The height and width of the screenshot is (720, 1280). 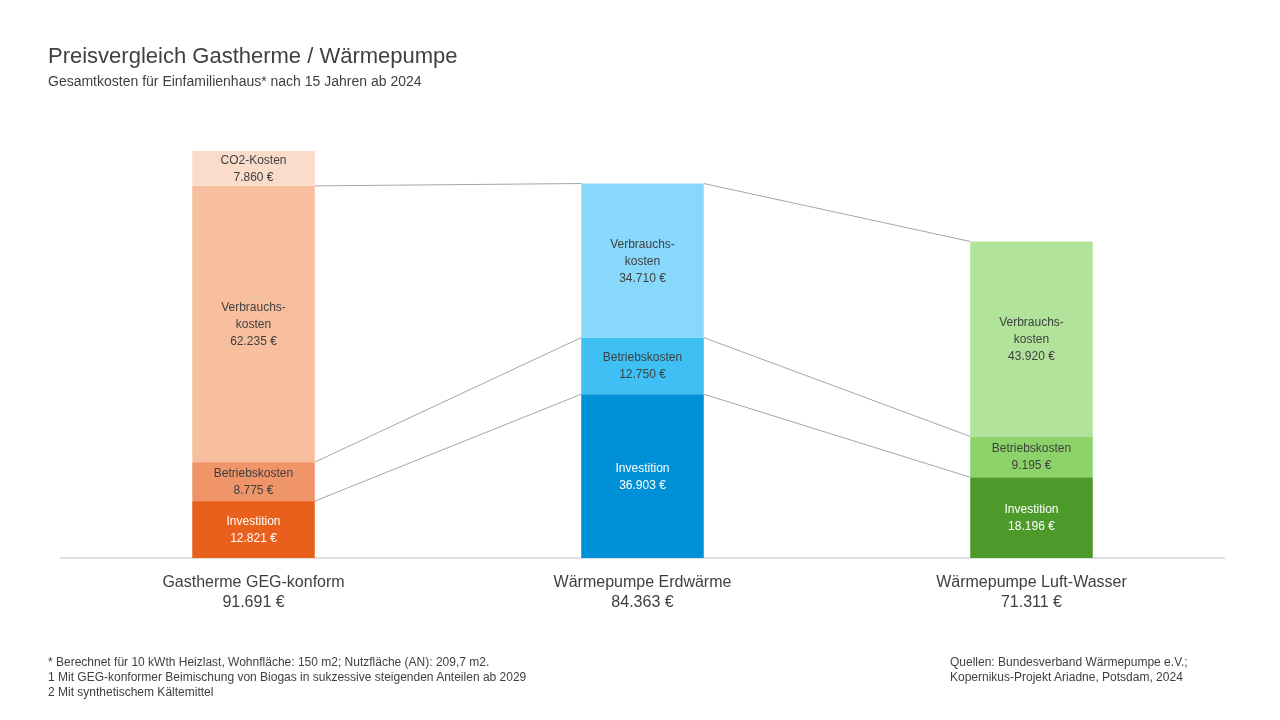 What do you see at coordinates (1032, 581) in the screenshot?
I see `x-tick-label: Wärmepumpe Luft-Wasser` at bounding box center [1032, 581].